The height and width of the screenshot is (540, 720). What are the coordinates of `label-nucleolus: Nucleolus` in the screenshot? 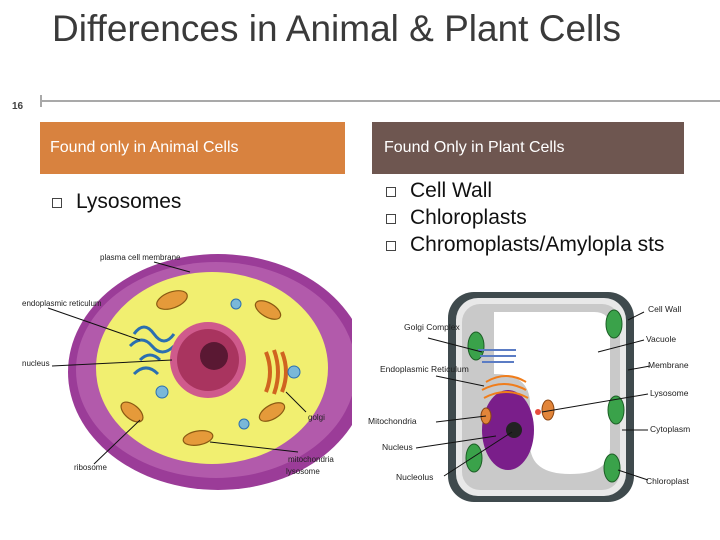 It's located at (414, 477).